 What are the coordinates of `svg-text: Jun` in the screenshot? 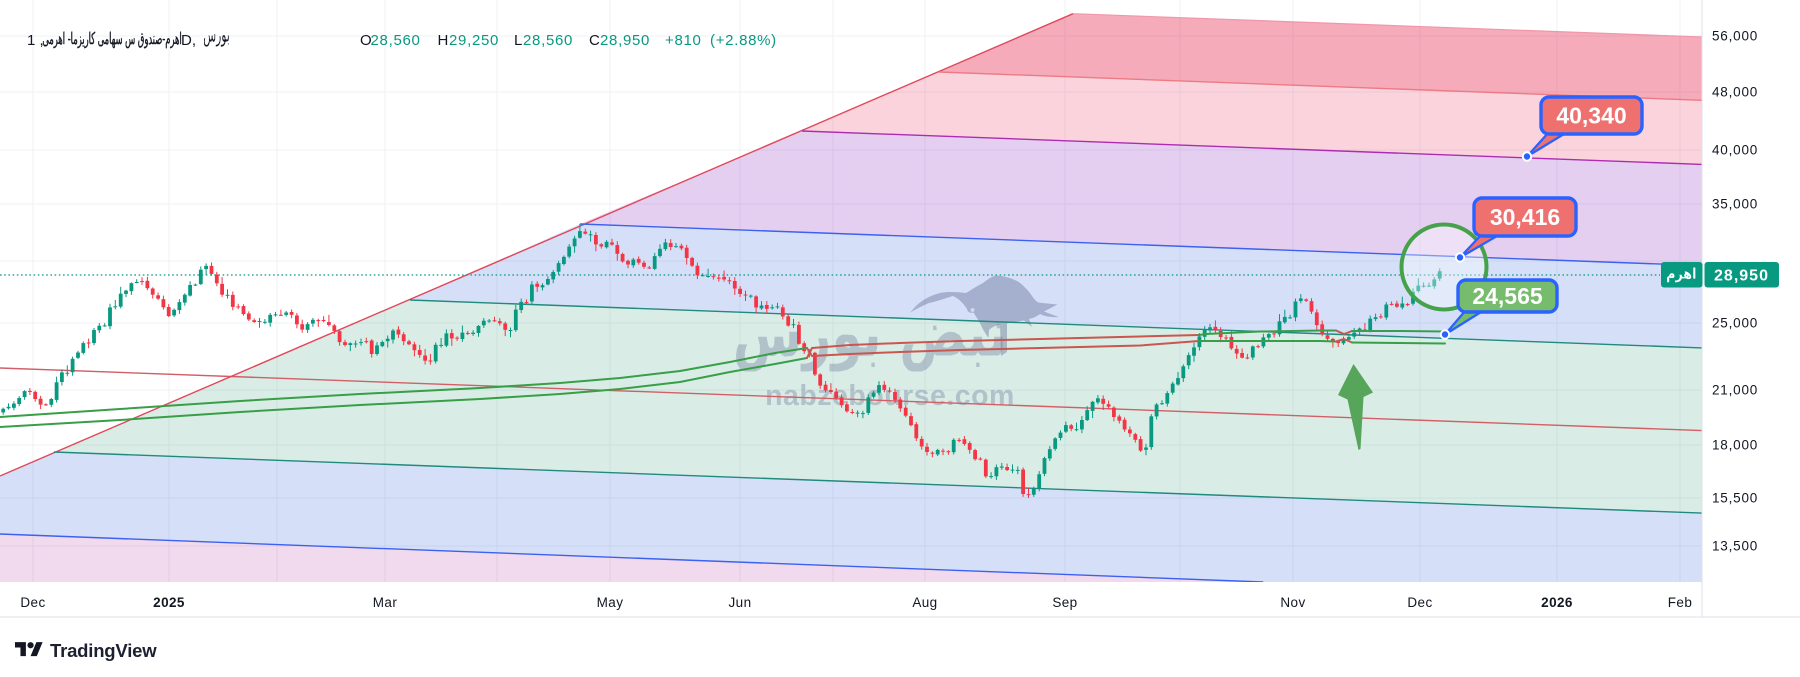 It's located at (740, 602).